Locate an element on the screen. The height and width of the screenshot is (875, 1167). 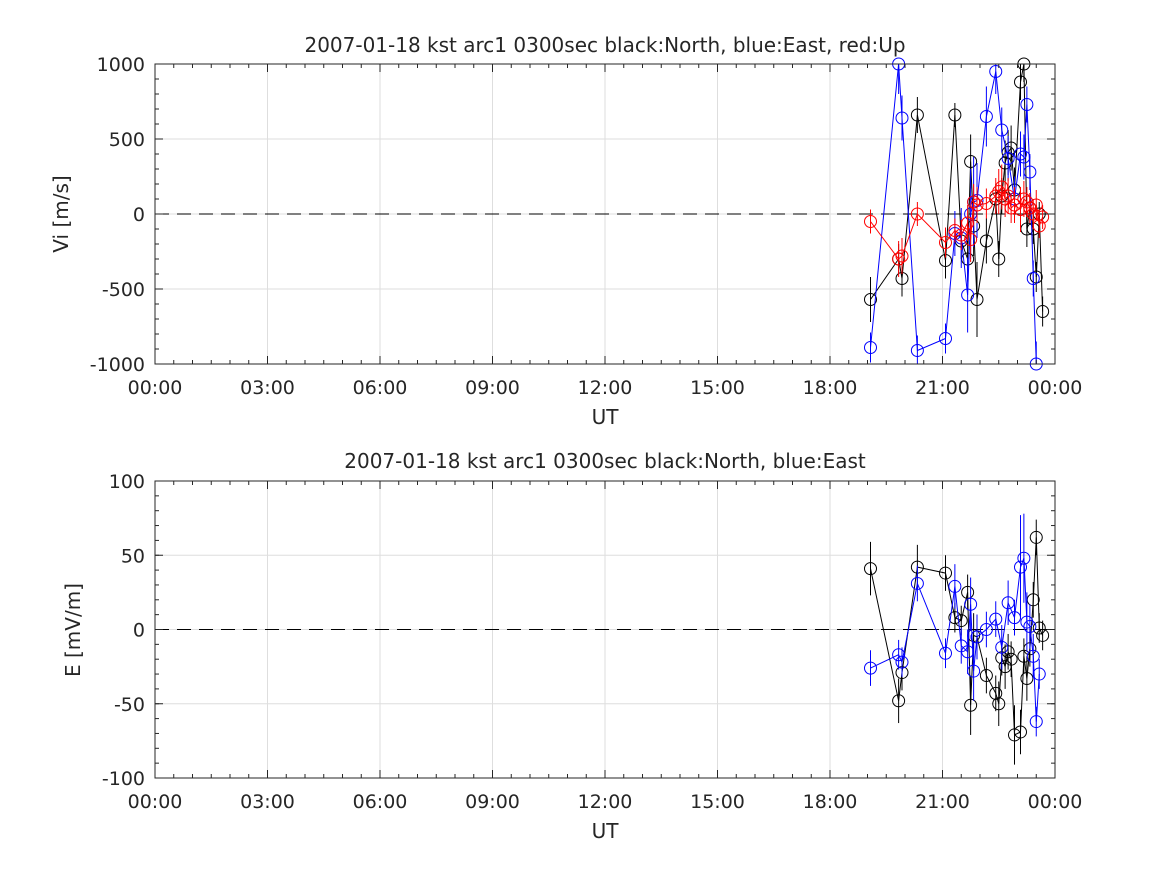
x-tick-label: 09:00 is located at coordinates (492, 388).